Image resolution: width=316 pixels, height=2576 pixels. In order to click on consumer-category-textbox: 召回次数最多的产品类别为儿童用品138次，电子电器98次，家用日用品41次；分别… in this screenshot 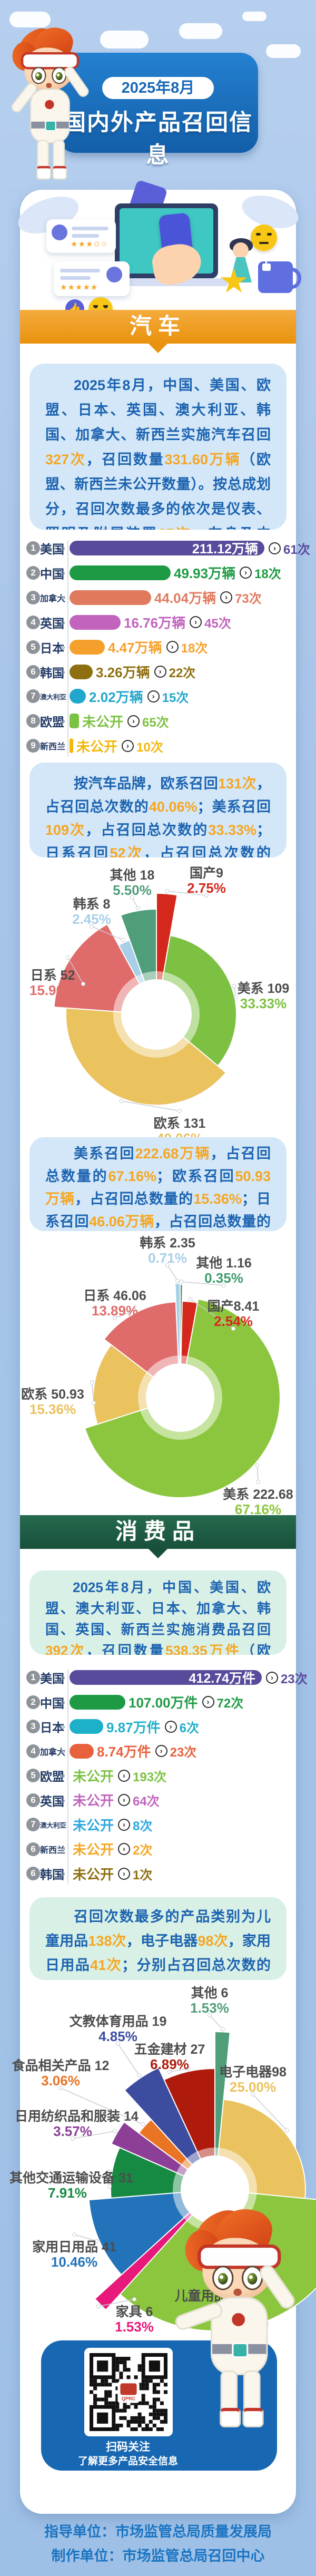, I will do `click(158, 1938)`.